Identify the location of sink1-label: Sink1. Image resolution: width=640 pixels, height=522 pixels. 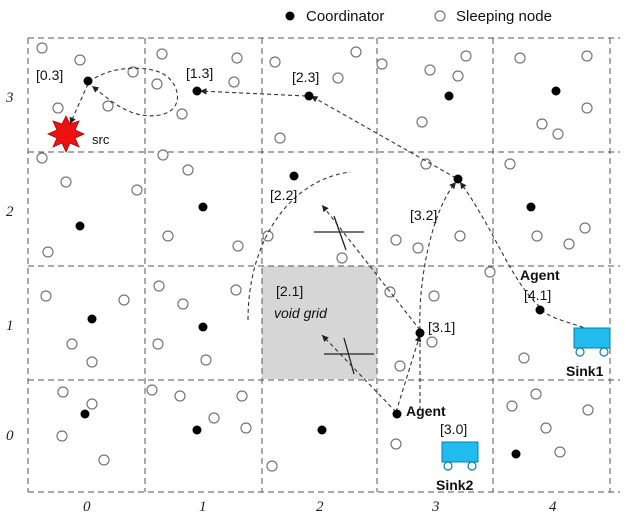
(585, 371).